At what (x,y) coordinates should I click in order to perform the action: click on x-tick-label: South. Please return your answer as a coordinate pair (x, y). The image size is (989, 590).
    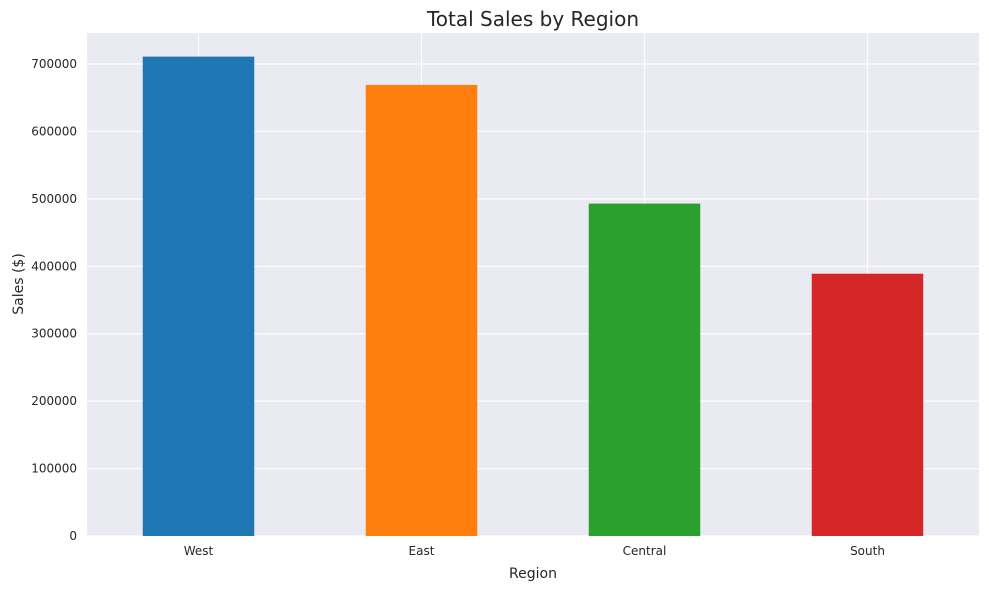
    Looking at the image, I should click on (867, 551).